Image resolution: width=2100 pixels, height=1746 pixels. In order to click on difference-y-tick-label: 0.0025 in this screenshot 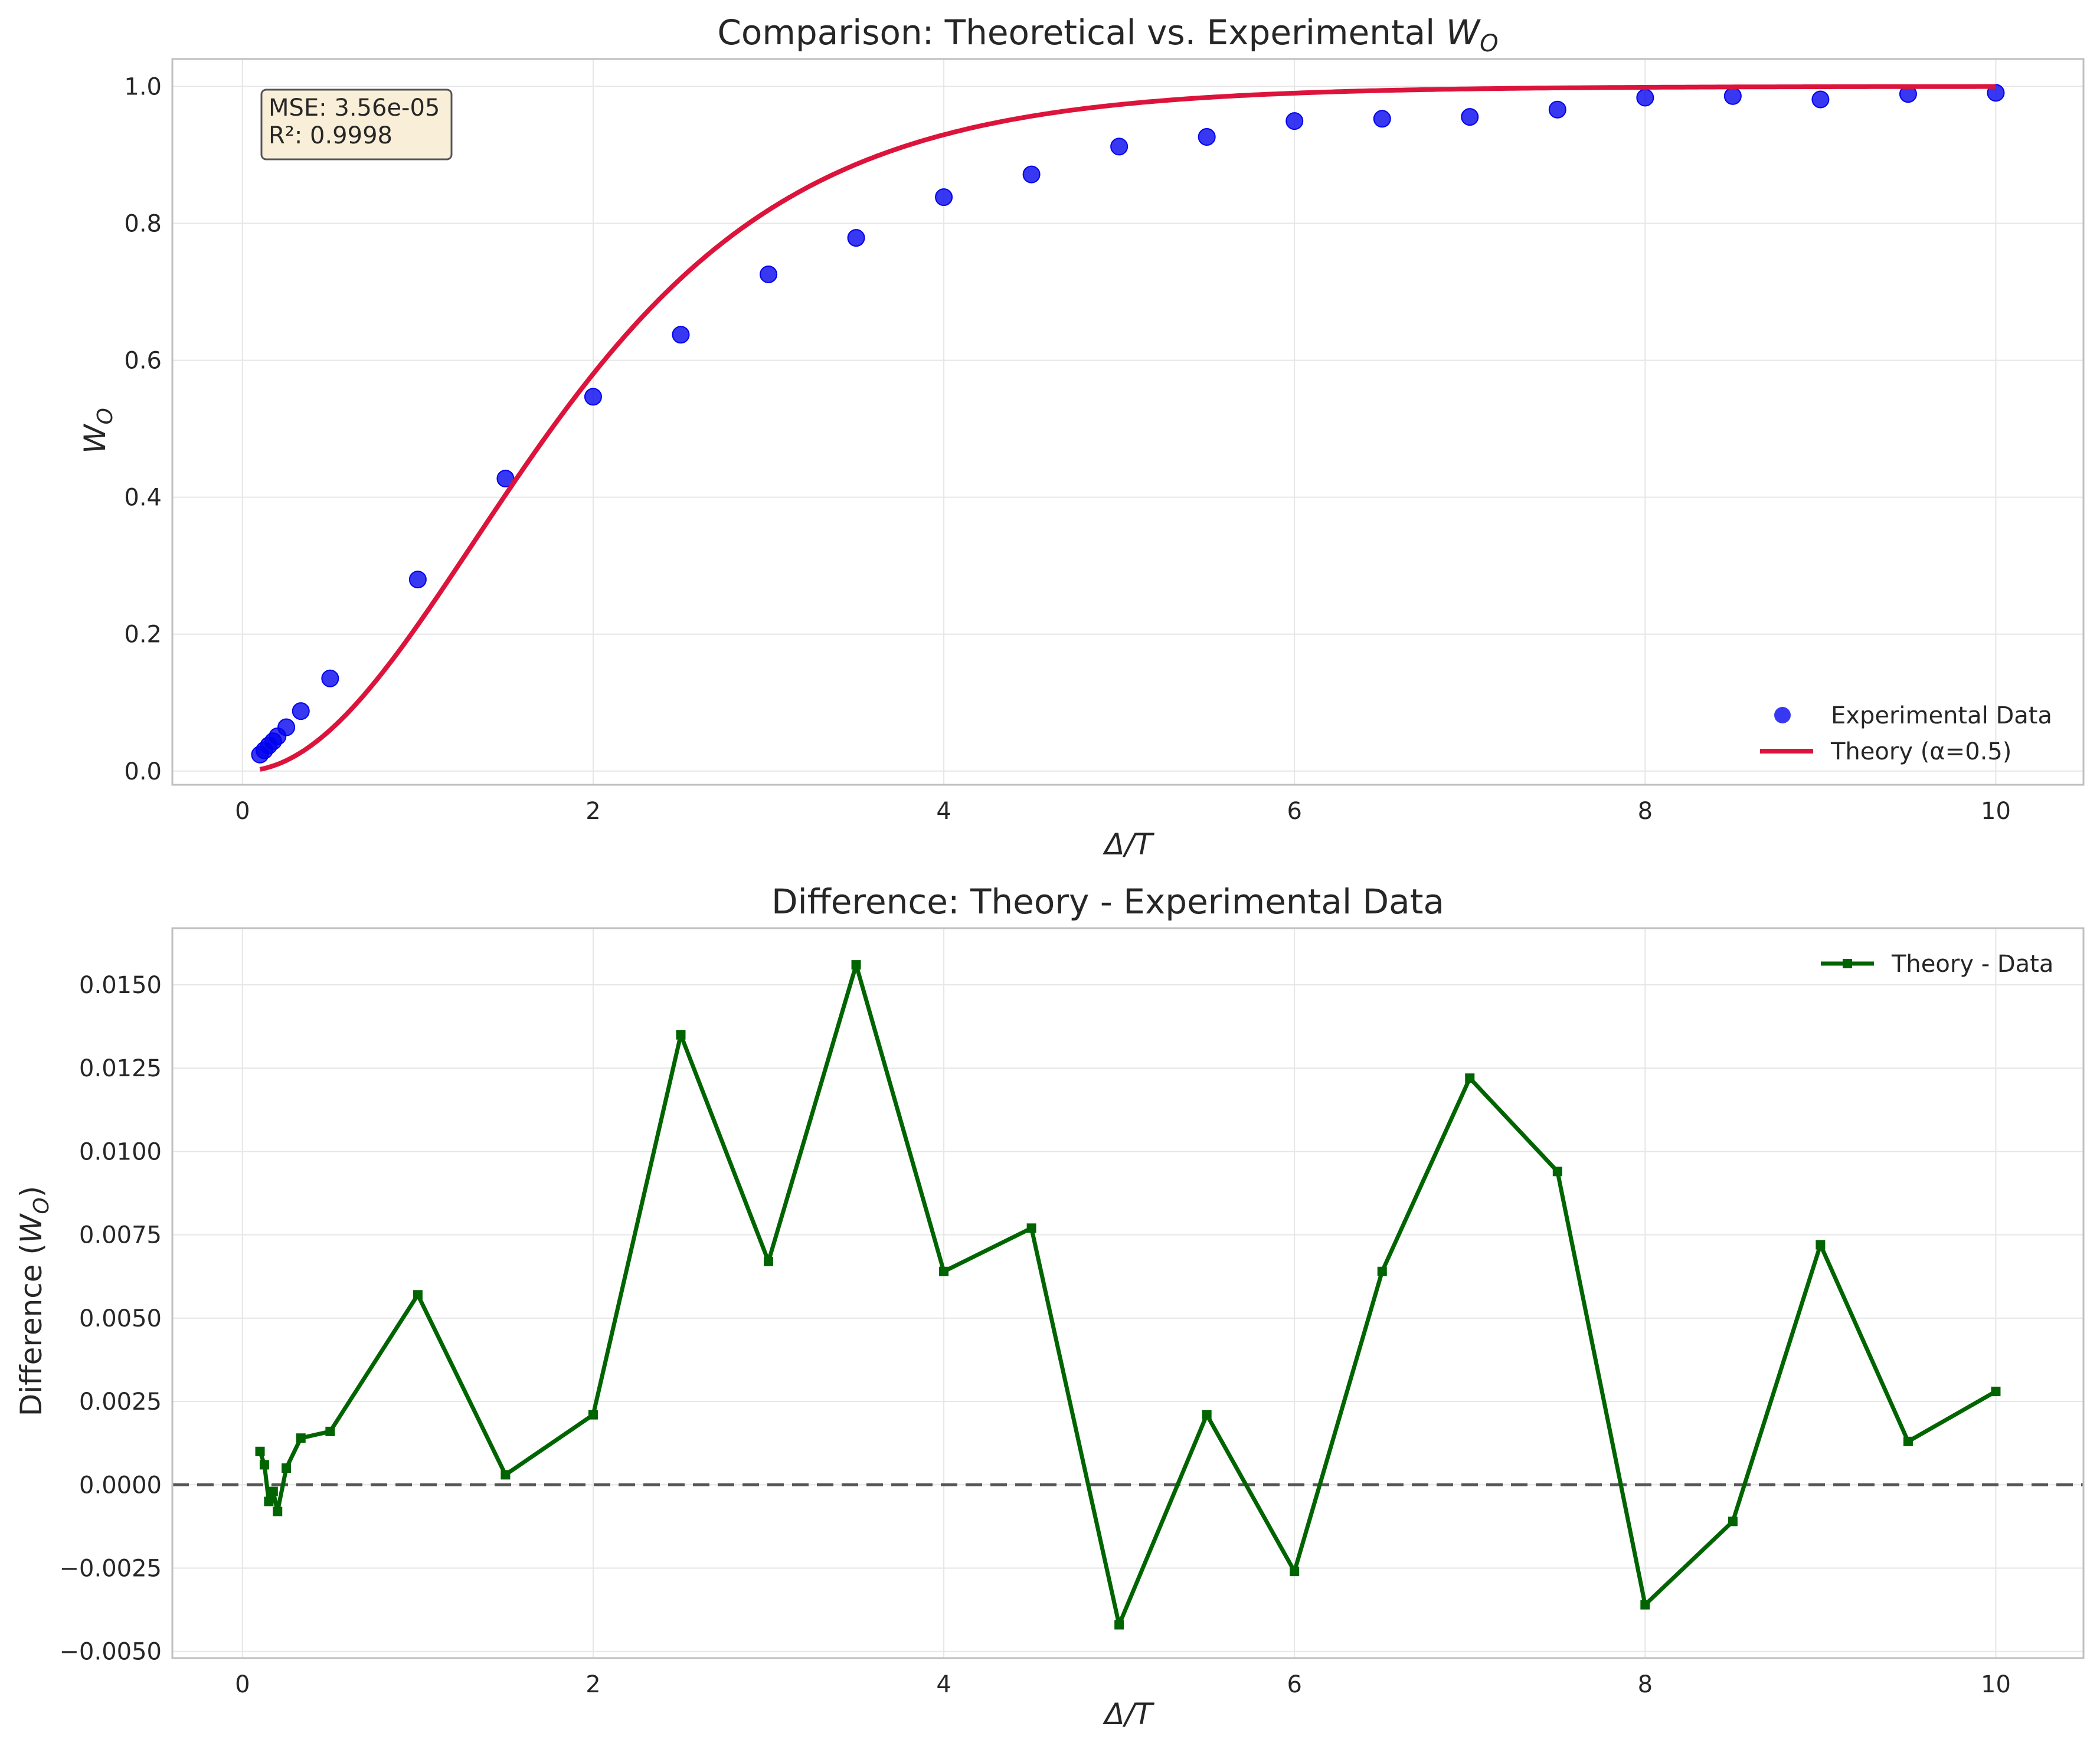, I will do `click(120, 1402)`.